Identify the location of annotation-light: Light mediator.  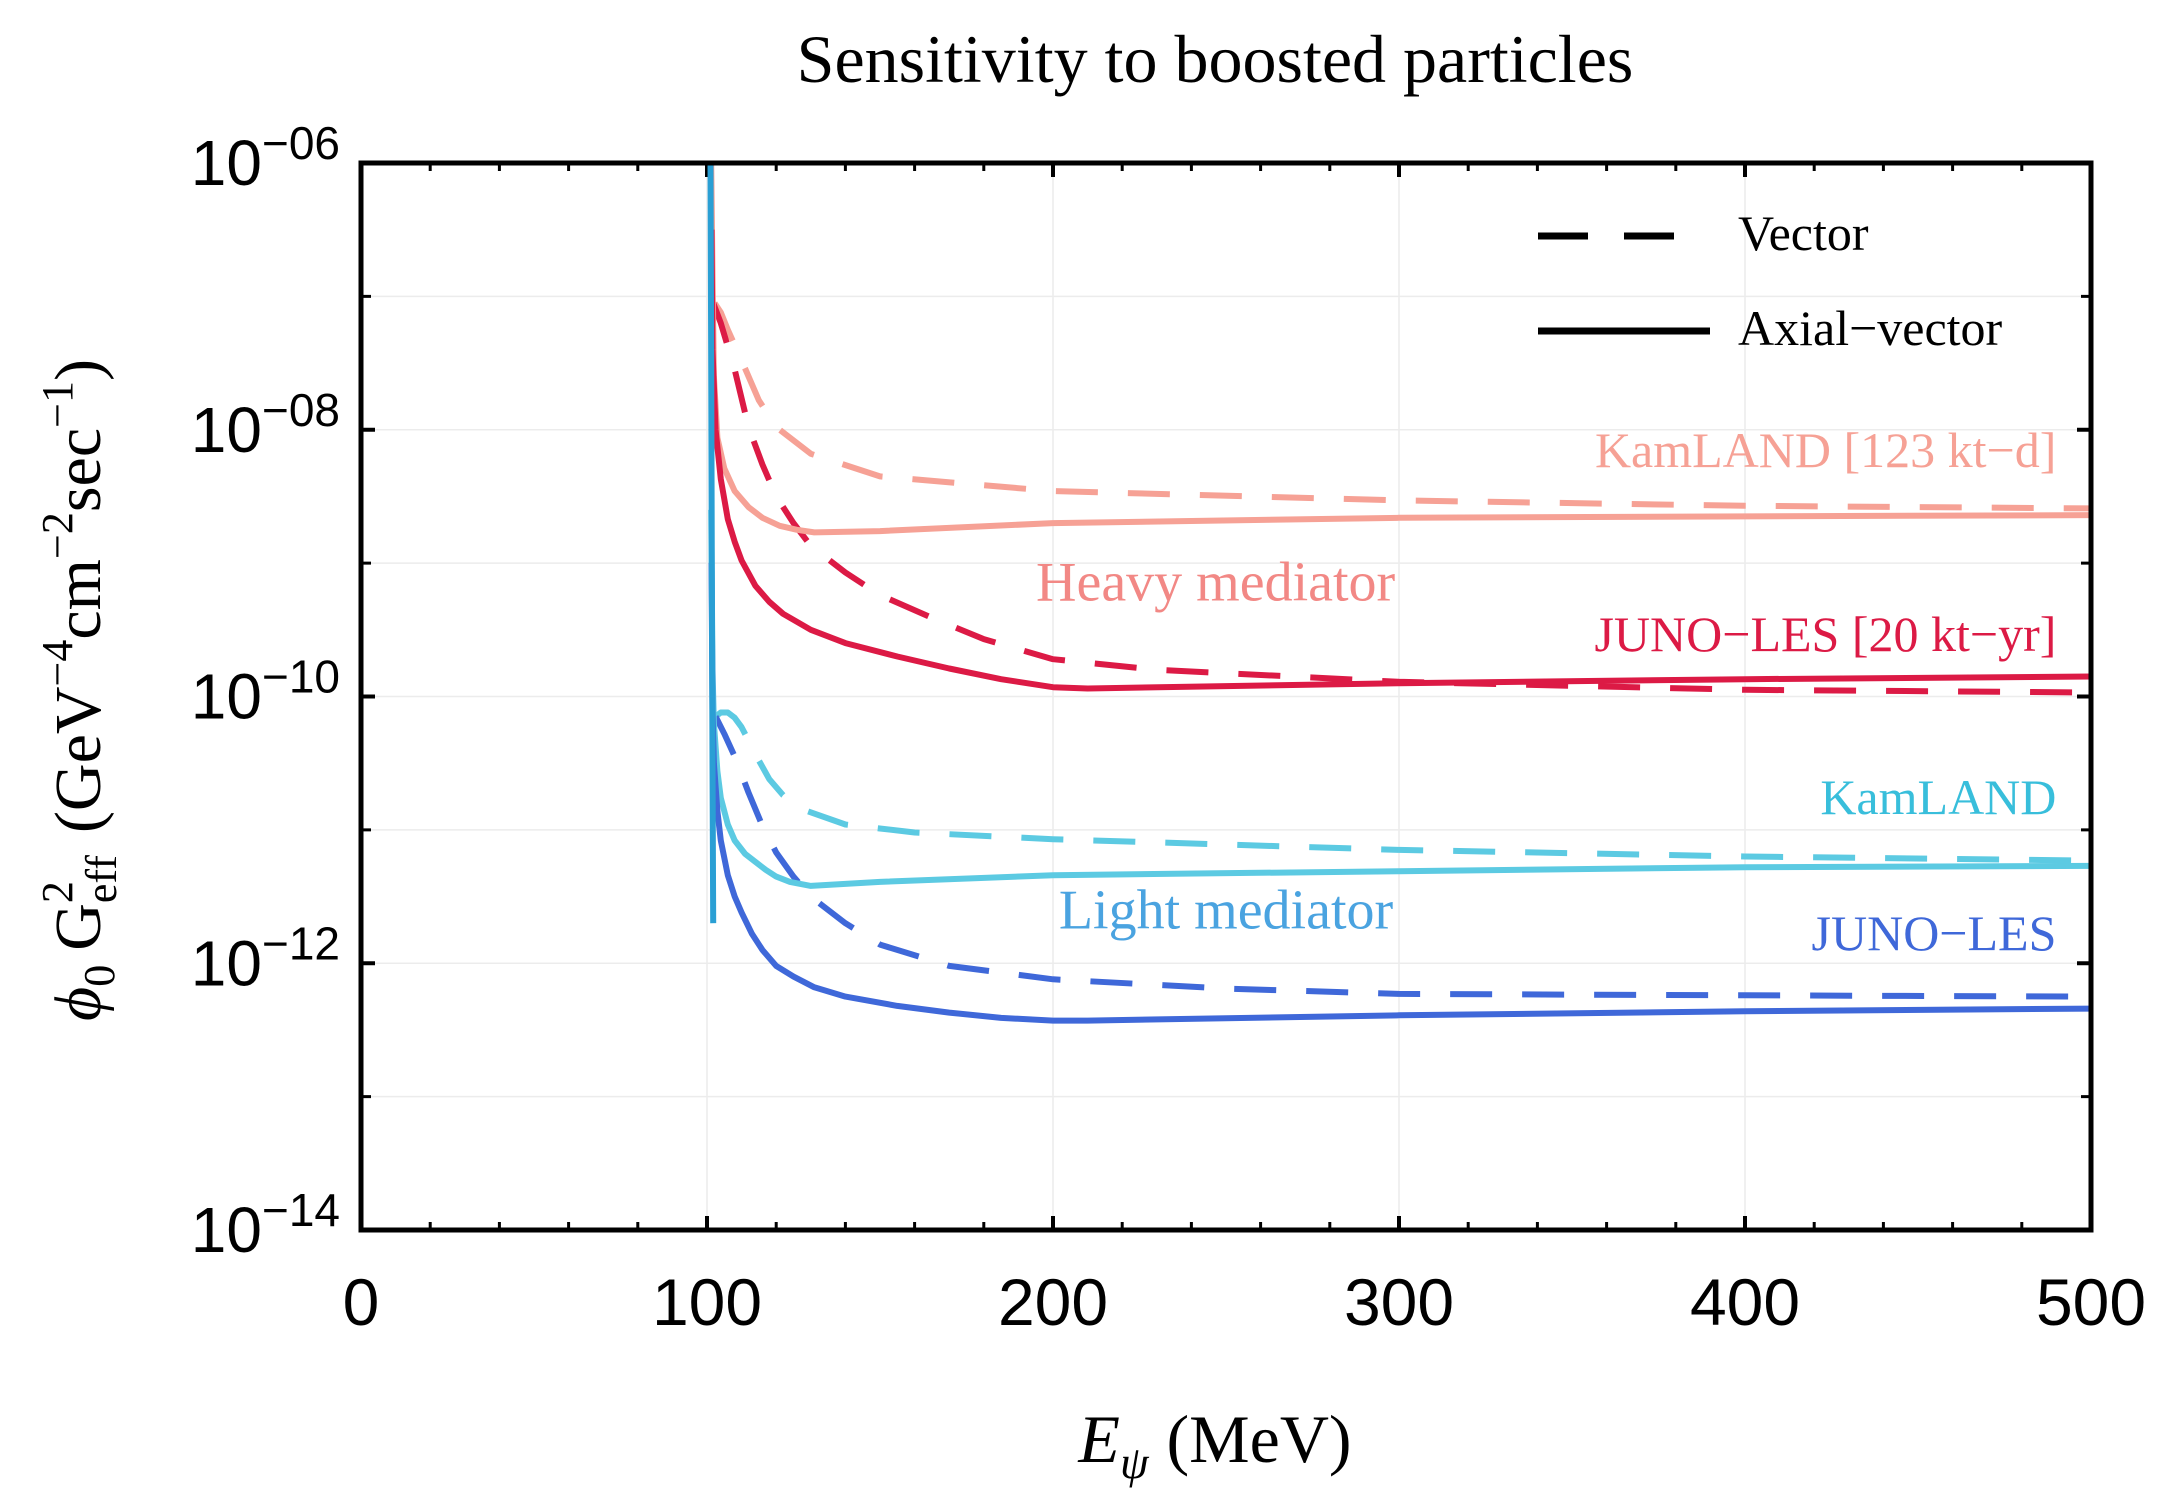
(1226, 911).